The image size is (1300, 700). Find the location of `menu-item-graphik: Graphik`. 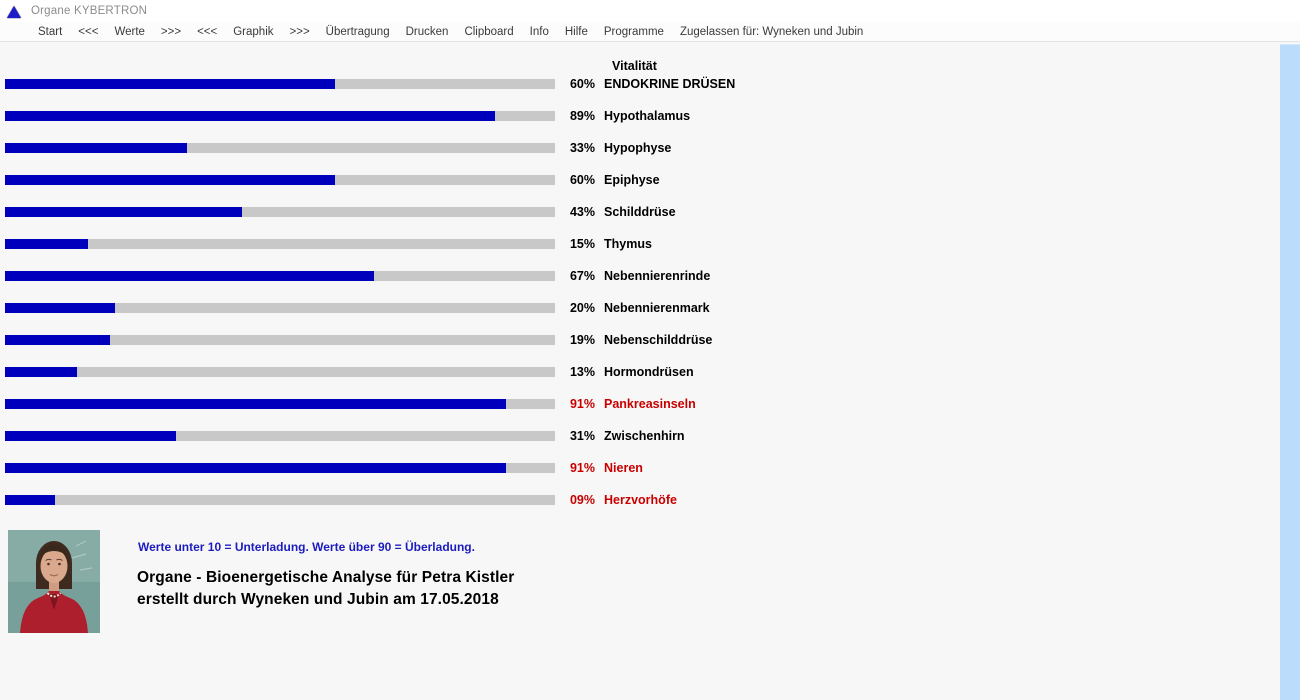

menu-item-graphik: Graphik is located at coordinates (253, 31).